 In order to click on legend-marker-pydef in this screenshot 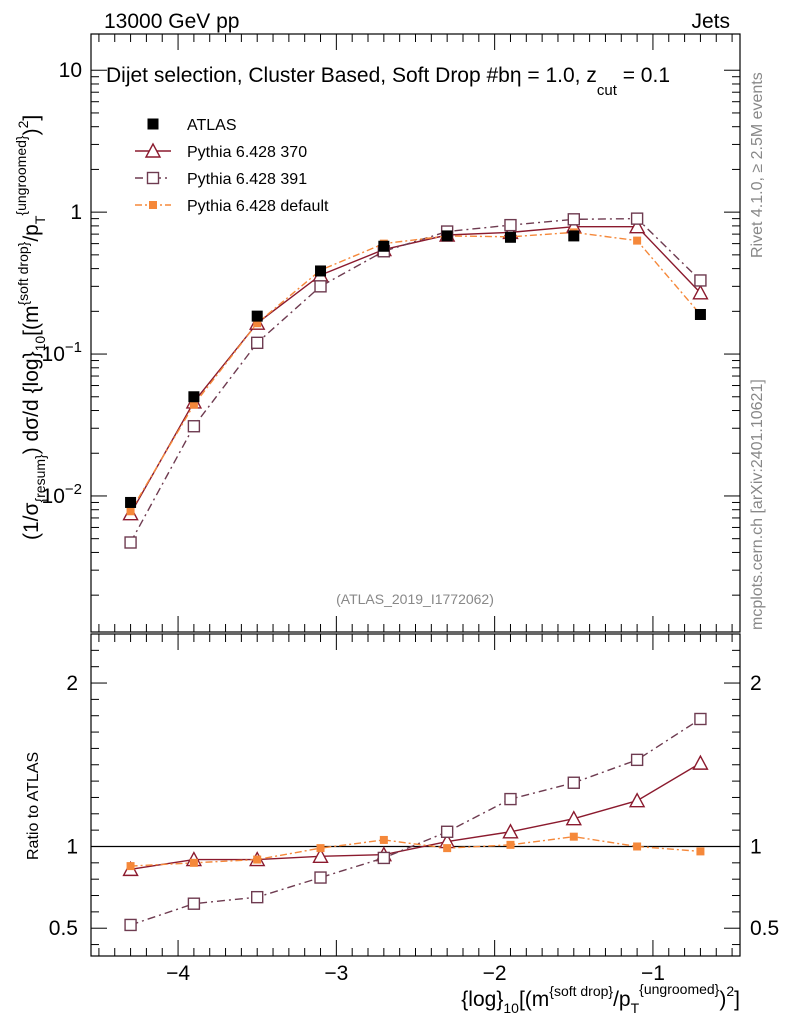, I will do `click(153, 205)`.